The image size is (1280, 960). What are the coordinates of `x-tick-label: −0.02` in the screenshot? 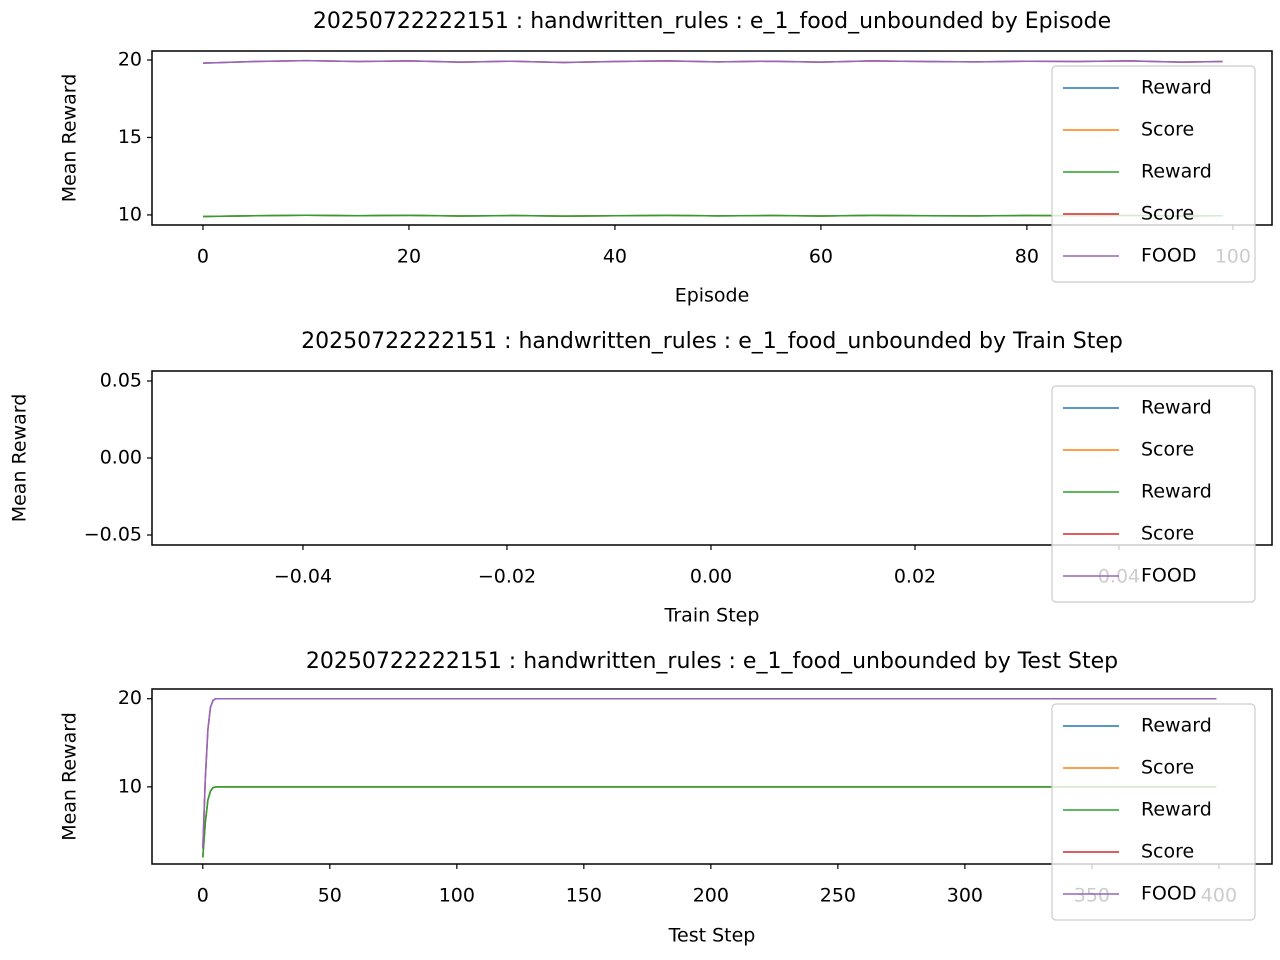 It's located at (507, 577).